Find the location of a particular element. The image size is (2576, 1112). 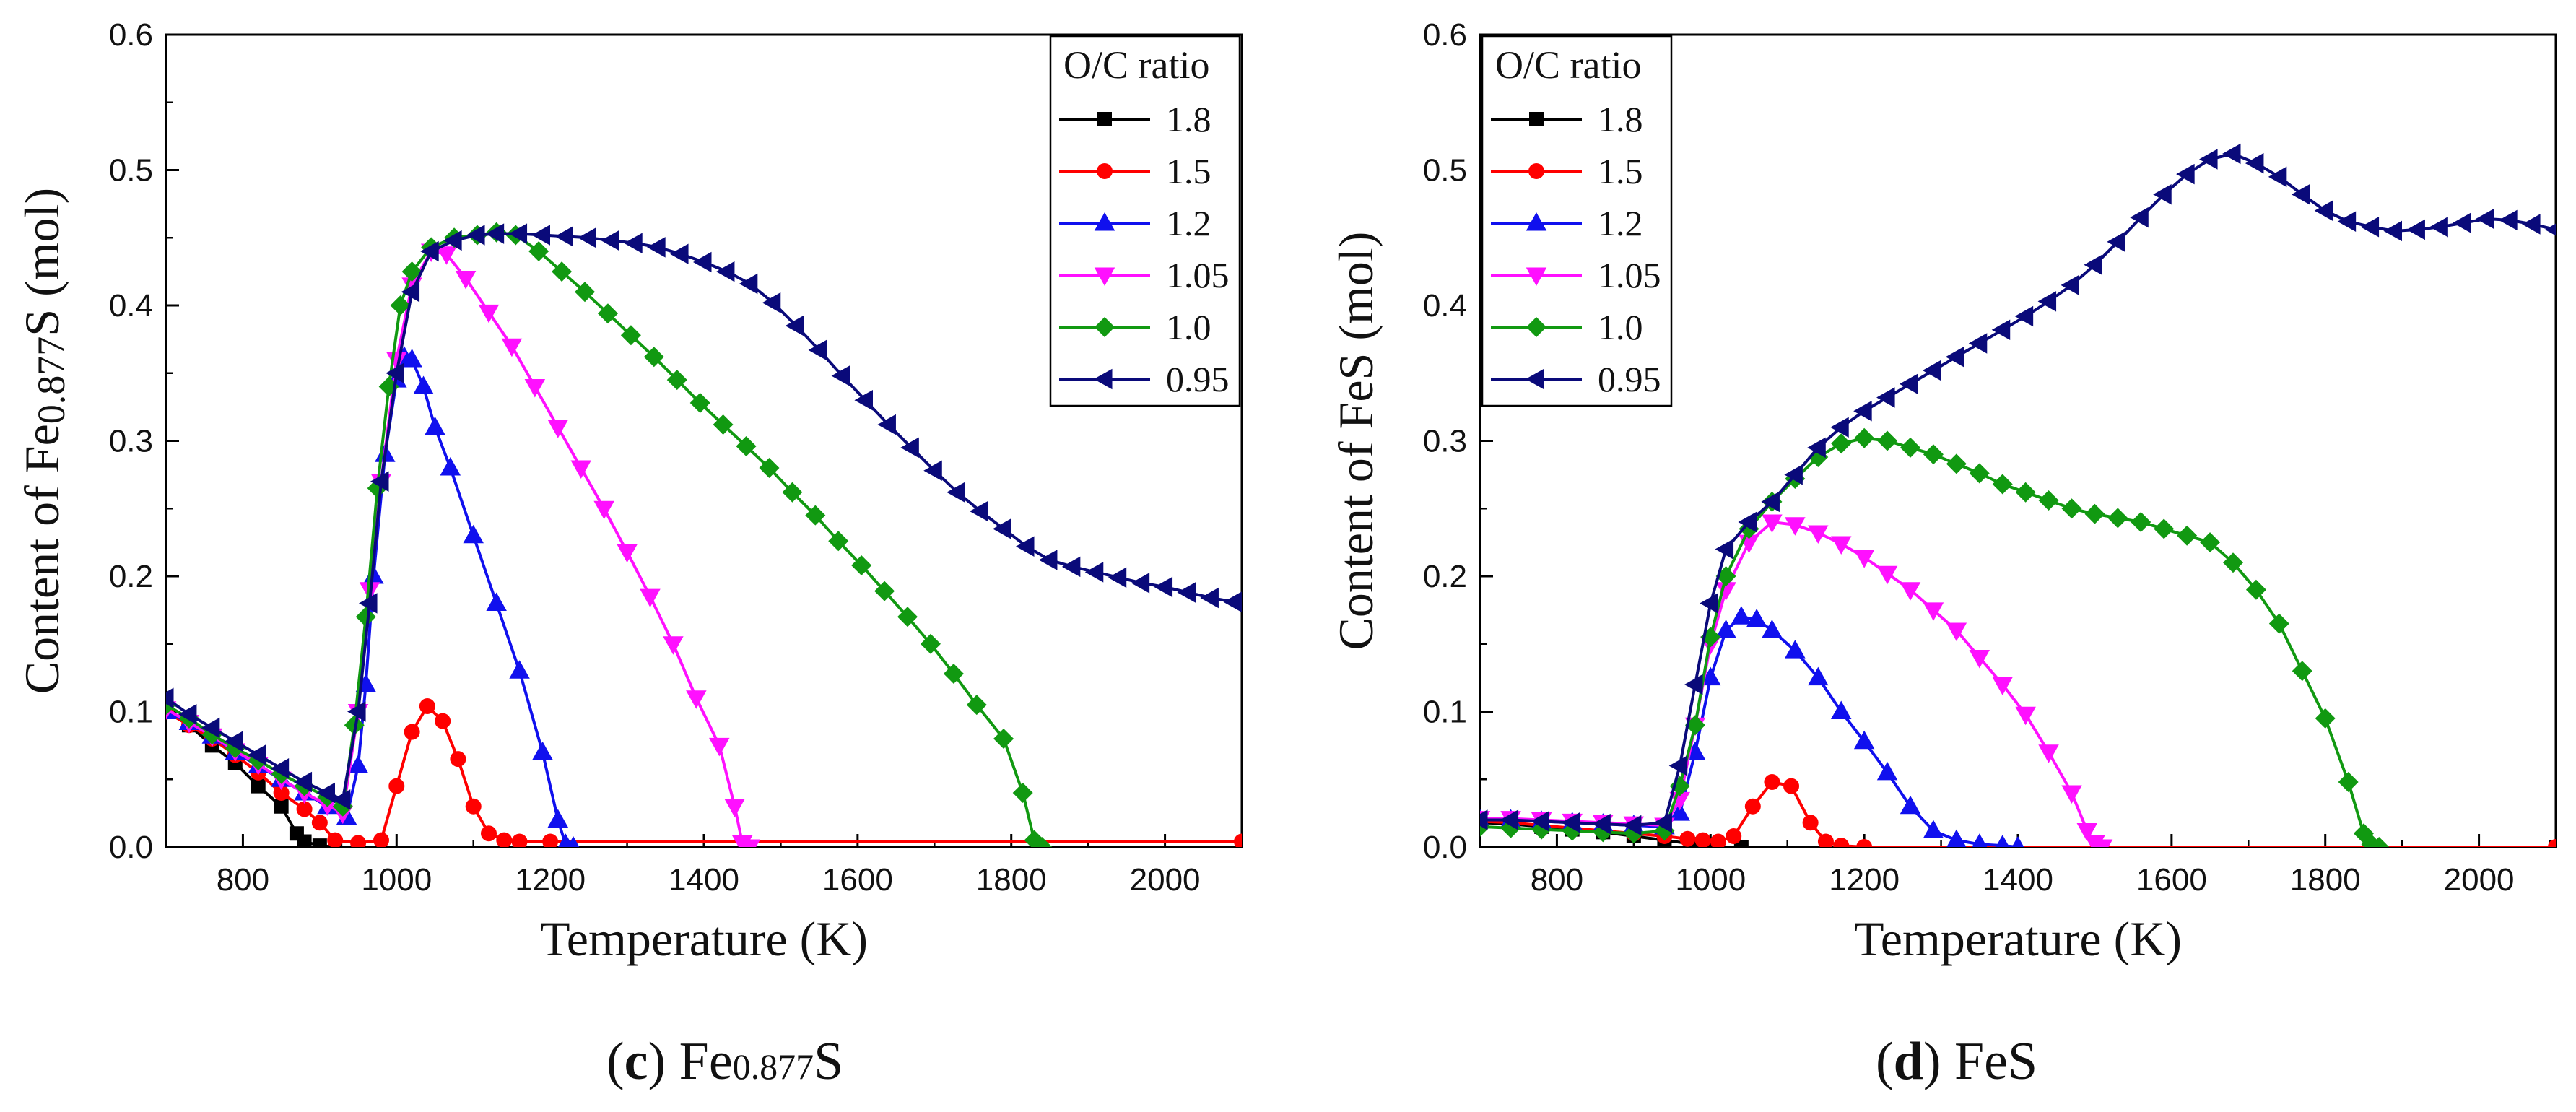

legend-entry-label: 1.05 is located at coordinates (1198, 275).